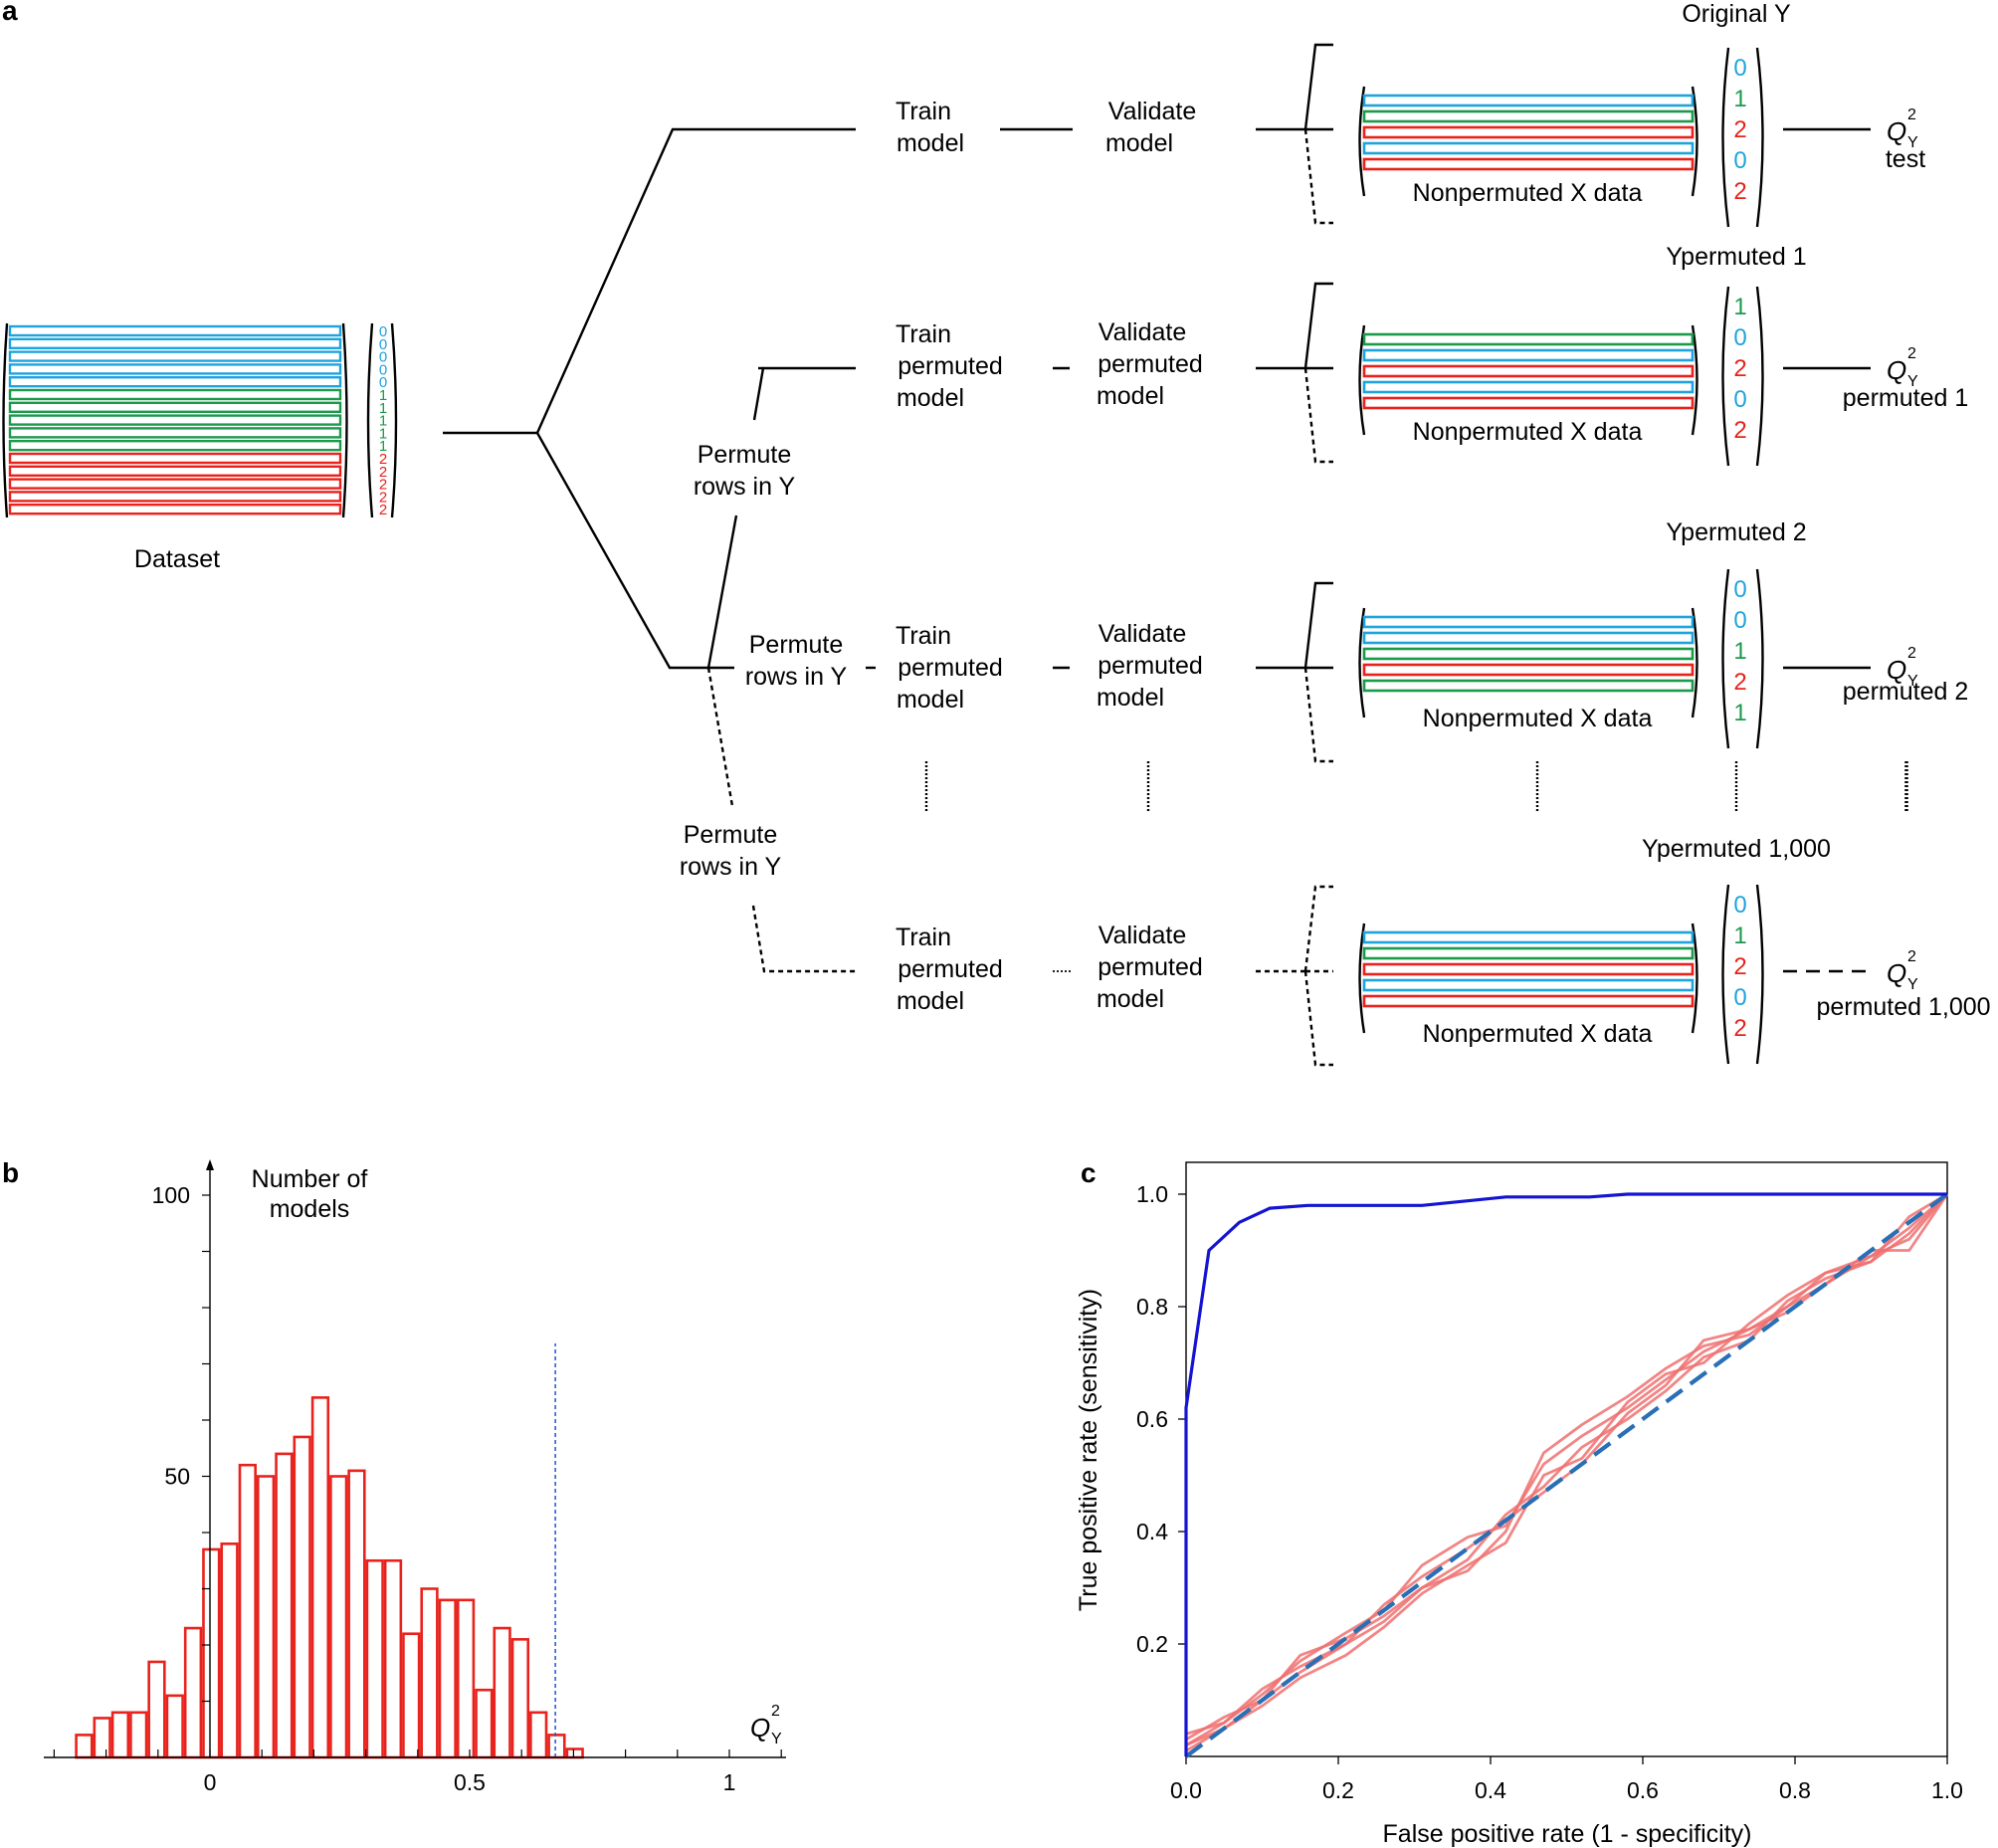 The width and height of the screenshot is (1998, 1848). Describe the element at coordinates (383, 498) in the screenshot. I see `dataset-y-value: 2` at that location.